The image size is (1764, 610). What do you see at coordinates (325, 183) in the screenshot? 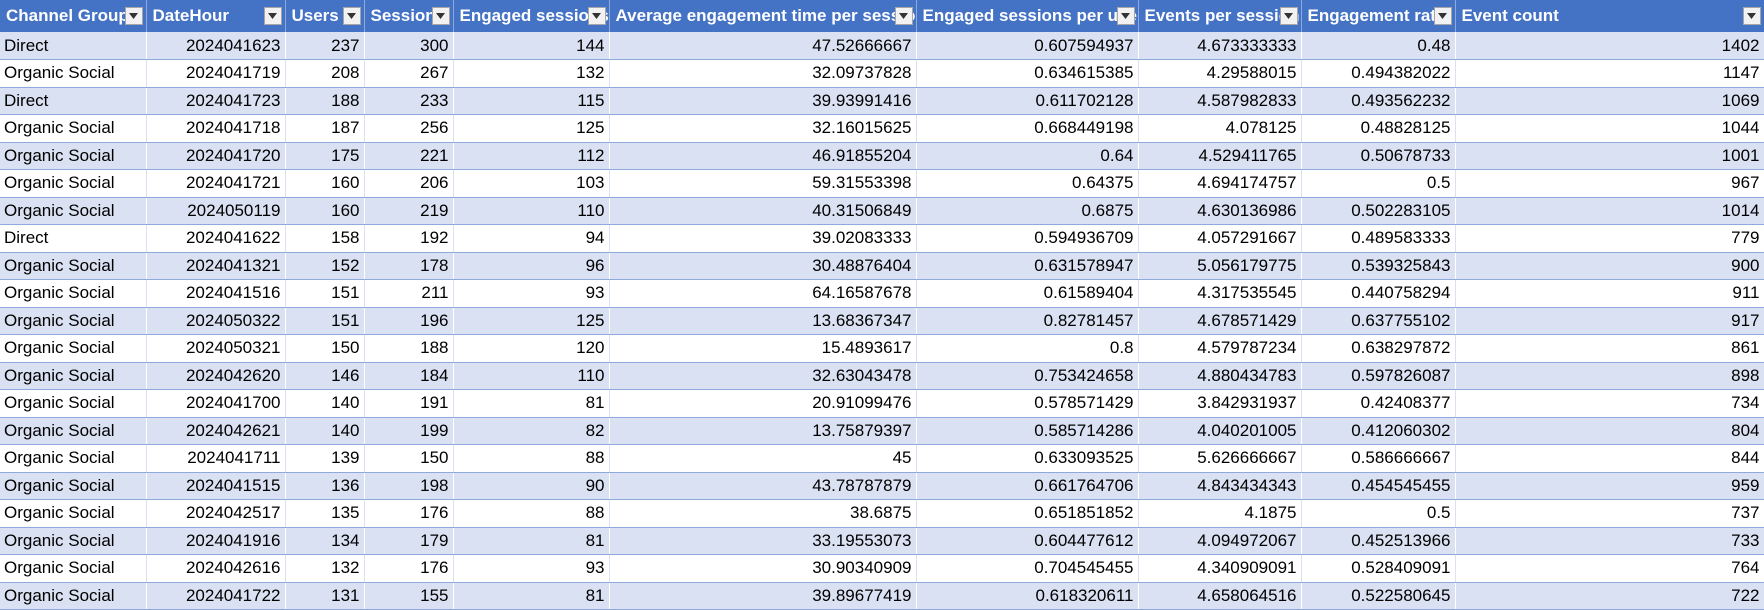
I see `table-cell: 160` at bounding box center [325, 183].